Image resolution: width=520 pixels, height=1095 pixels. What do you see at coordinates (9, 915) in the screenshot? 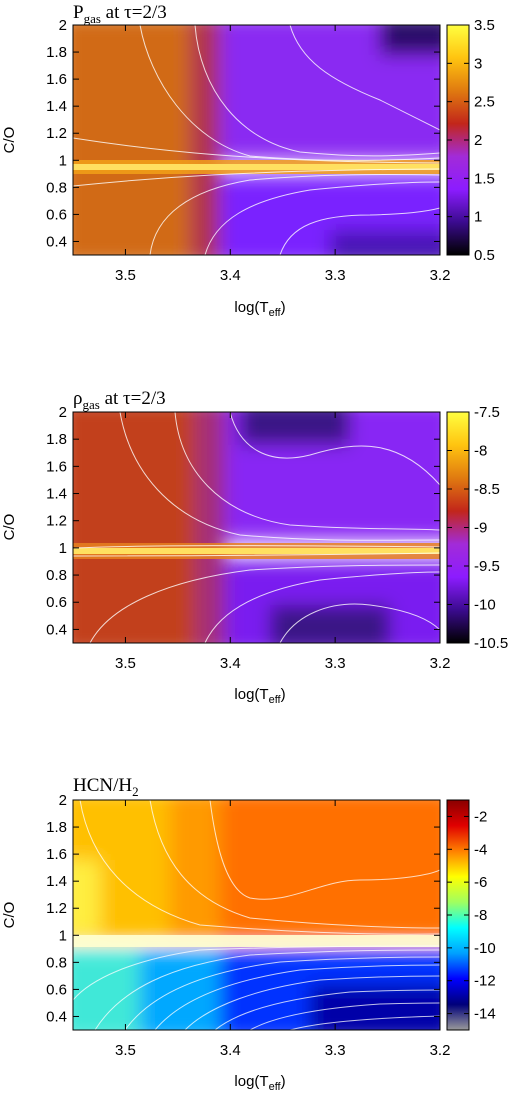
I see `hcn-y-label: C/O` at bounding box center [9, 915].